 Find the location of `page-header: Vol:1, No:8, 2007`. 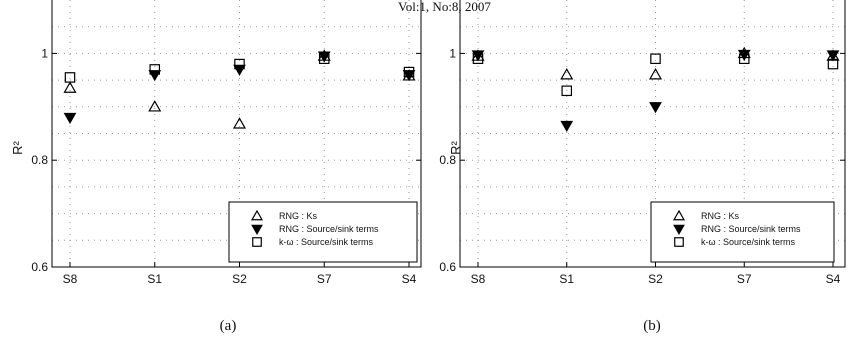

page-header: Vol:1, No:8, 2007 is located at coordinates (444, 7).